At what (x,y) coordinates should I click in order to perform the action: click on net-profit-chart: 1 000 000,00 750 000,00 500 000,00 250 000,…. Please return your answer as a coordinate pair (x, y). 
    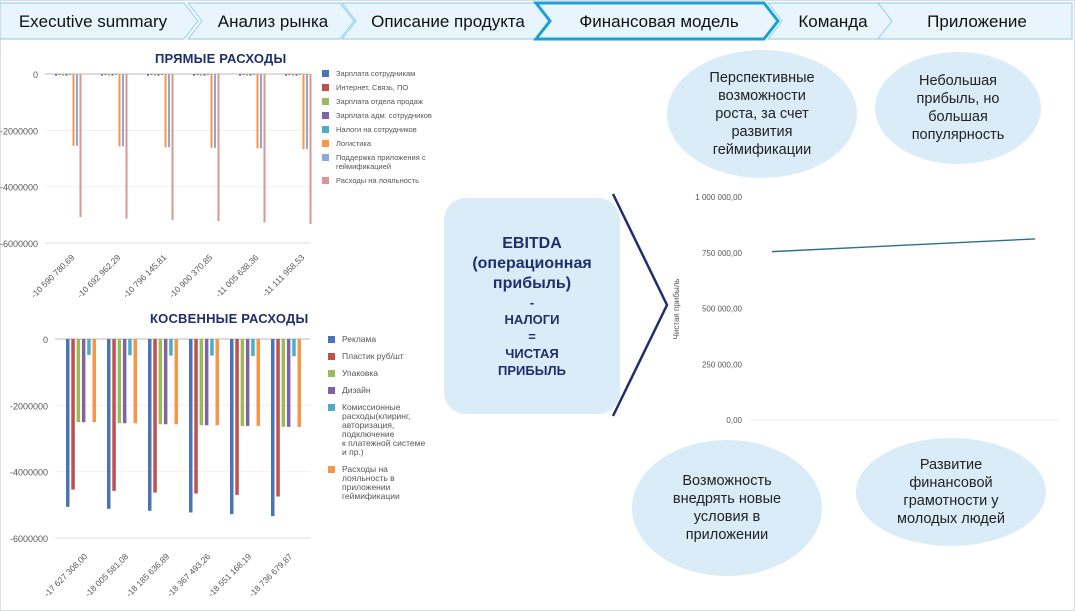
    Looking at the image, I should click on (866, 309).